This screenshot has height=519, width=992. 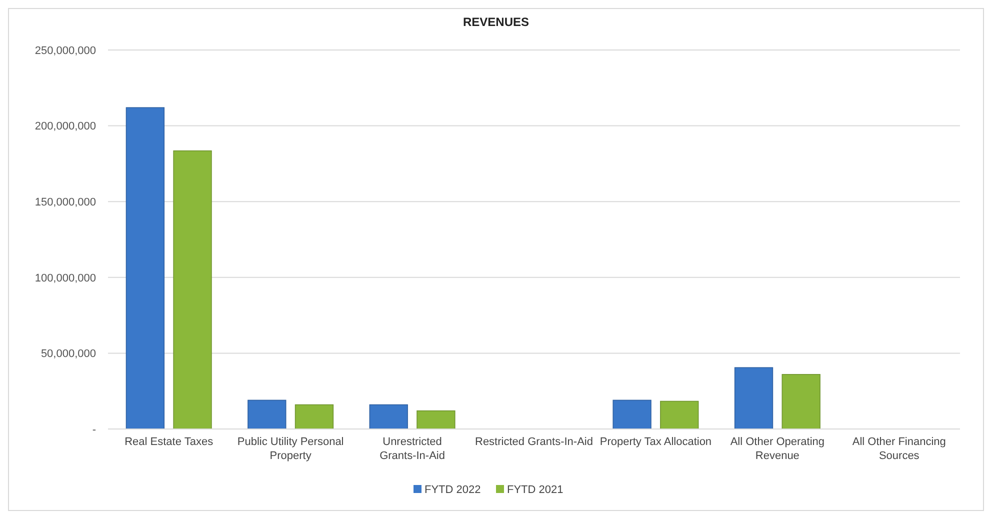 What do you see at coordinates (535, 490) in the screenshot?
I see `legend-label: FYTD 2021` at bounding box center [535, 490].